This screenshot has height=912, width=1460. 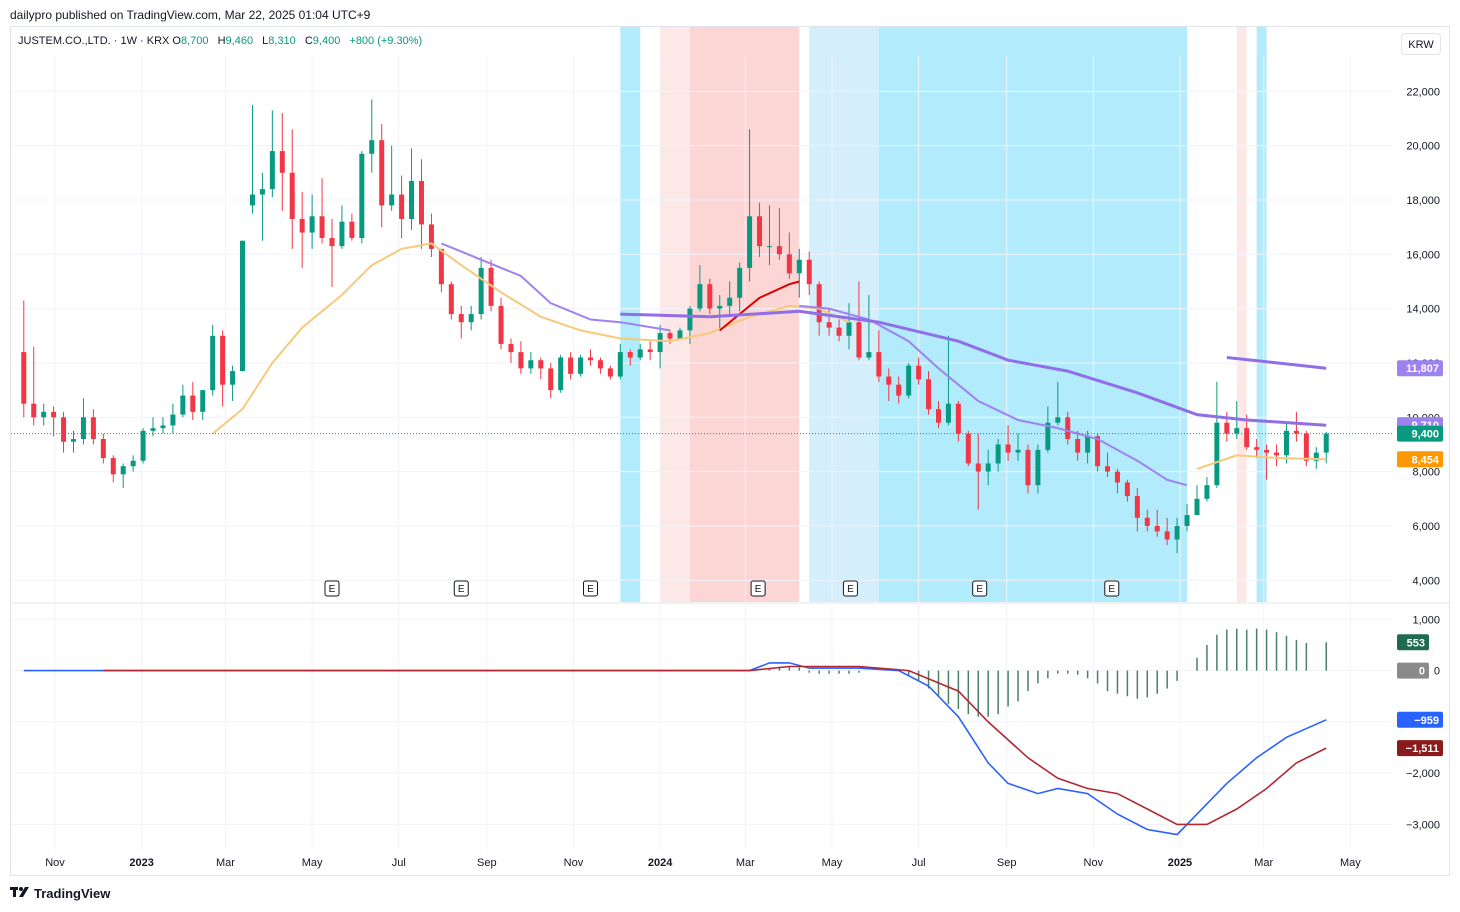 I want to click on legend-low-label: L, so click(x=265, y=41).